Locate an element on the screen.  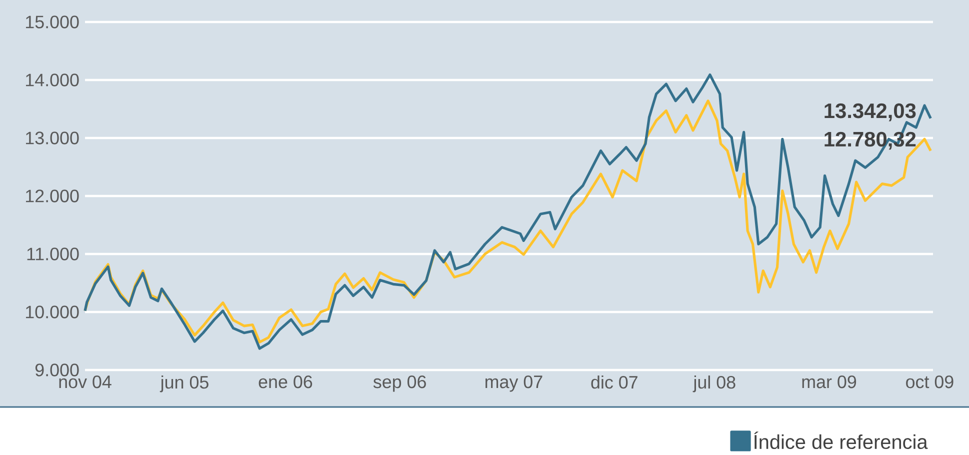
x-tick-label: sep 06 is located at coordinates (399, 383).